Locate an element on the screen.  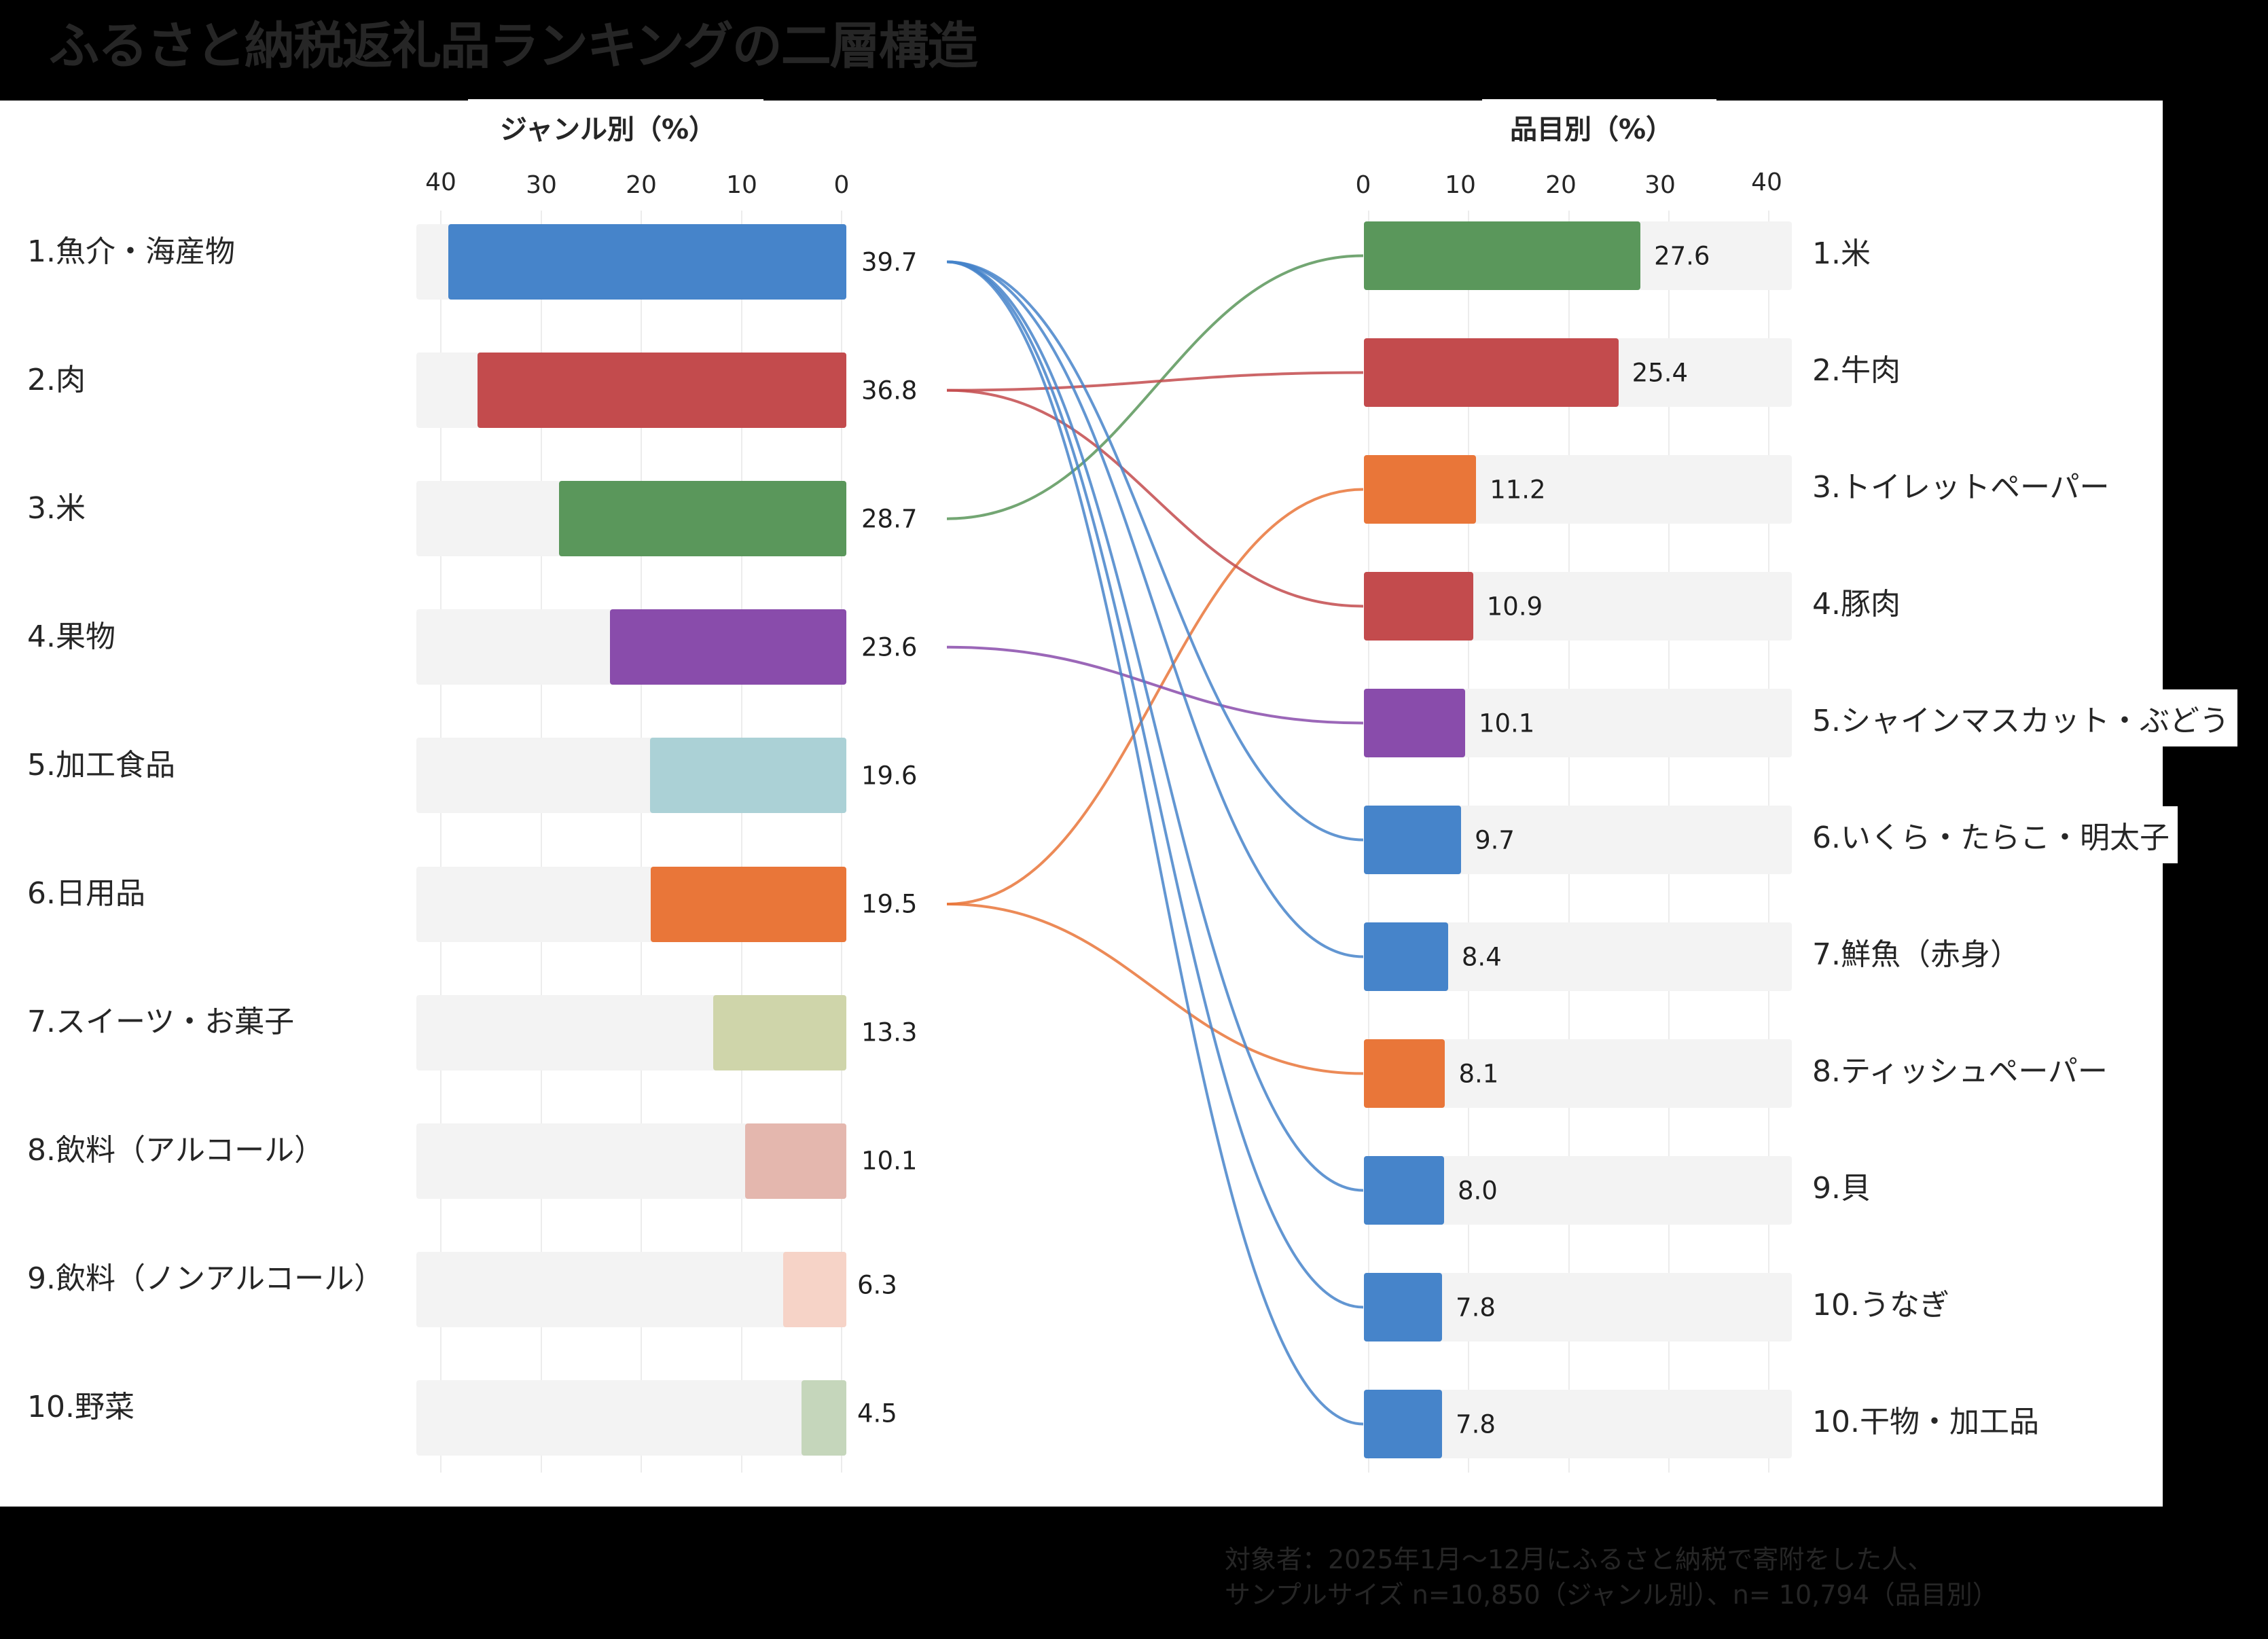
item-value-label: 11.2 is located at coordinates (1518, 489).